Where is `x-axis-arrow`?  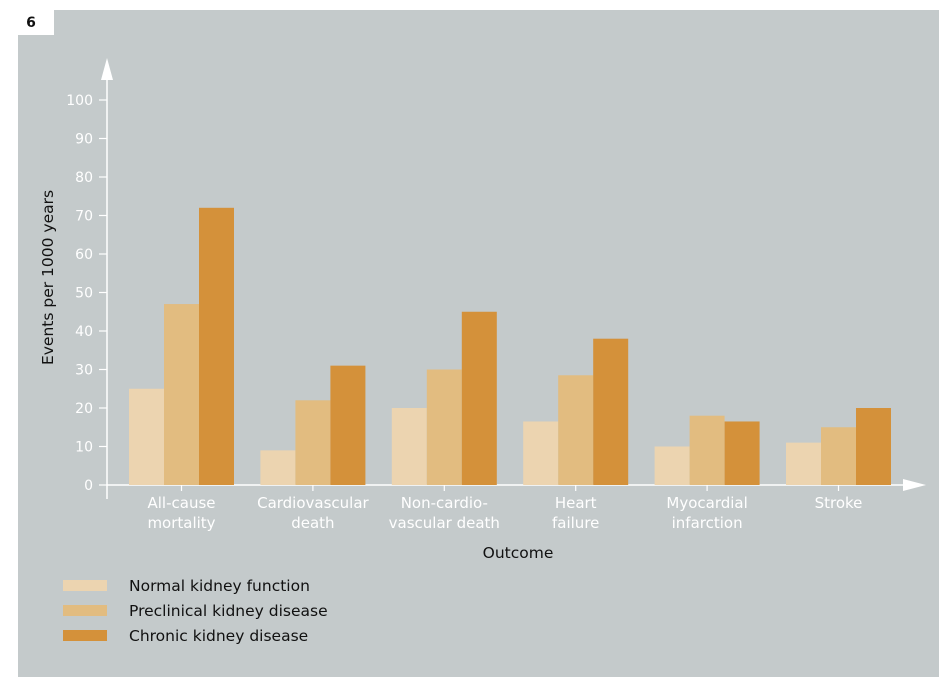 x-axis-arrow is located at coordinates (914, 485).